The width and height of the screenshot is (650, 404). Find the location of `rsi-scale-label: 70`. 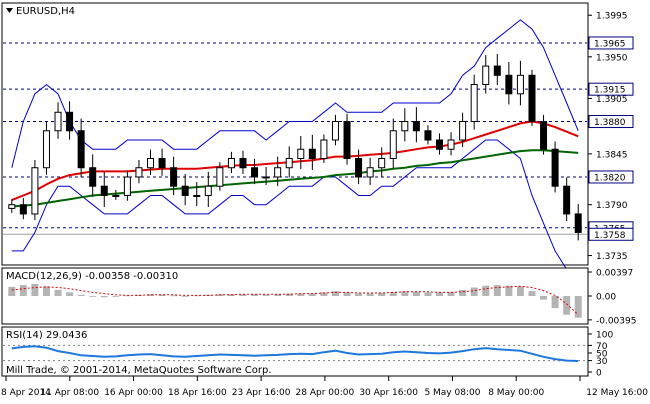

rsi-scale-label: 70 is located at coordinates (602, 347).